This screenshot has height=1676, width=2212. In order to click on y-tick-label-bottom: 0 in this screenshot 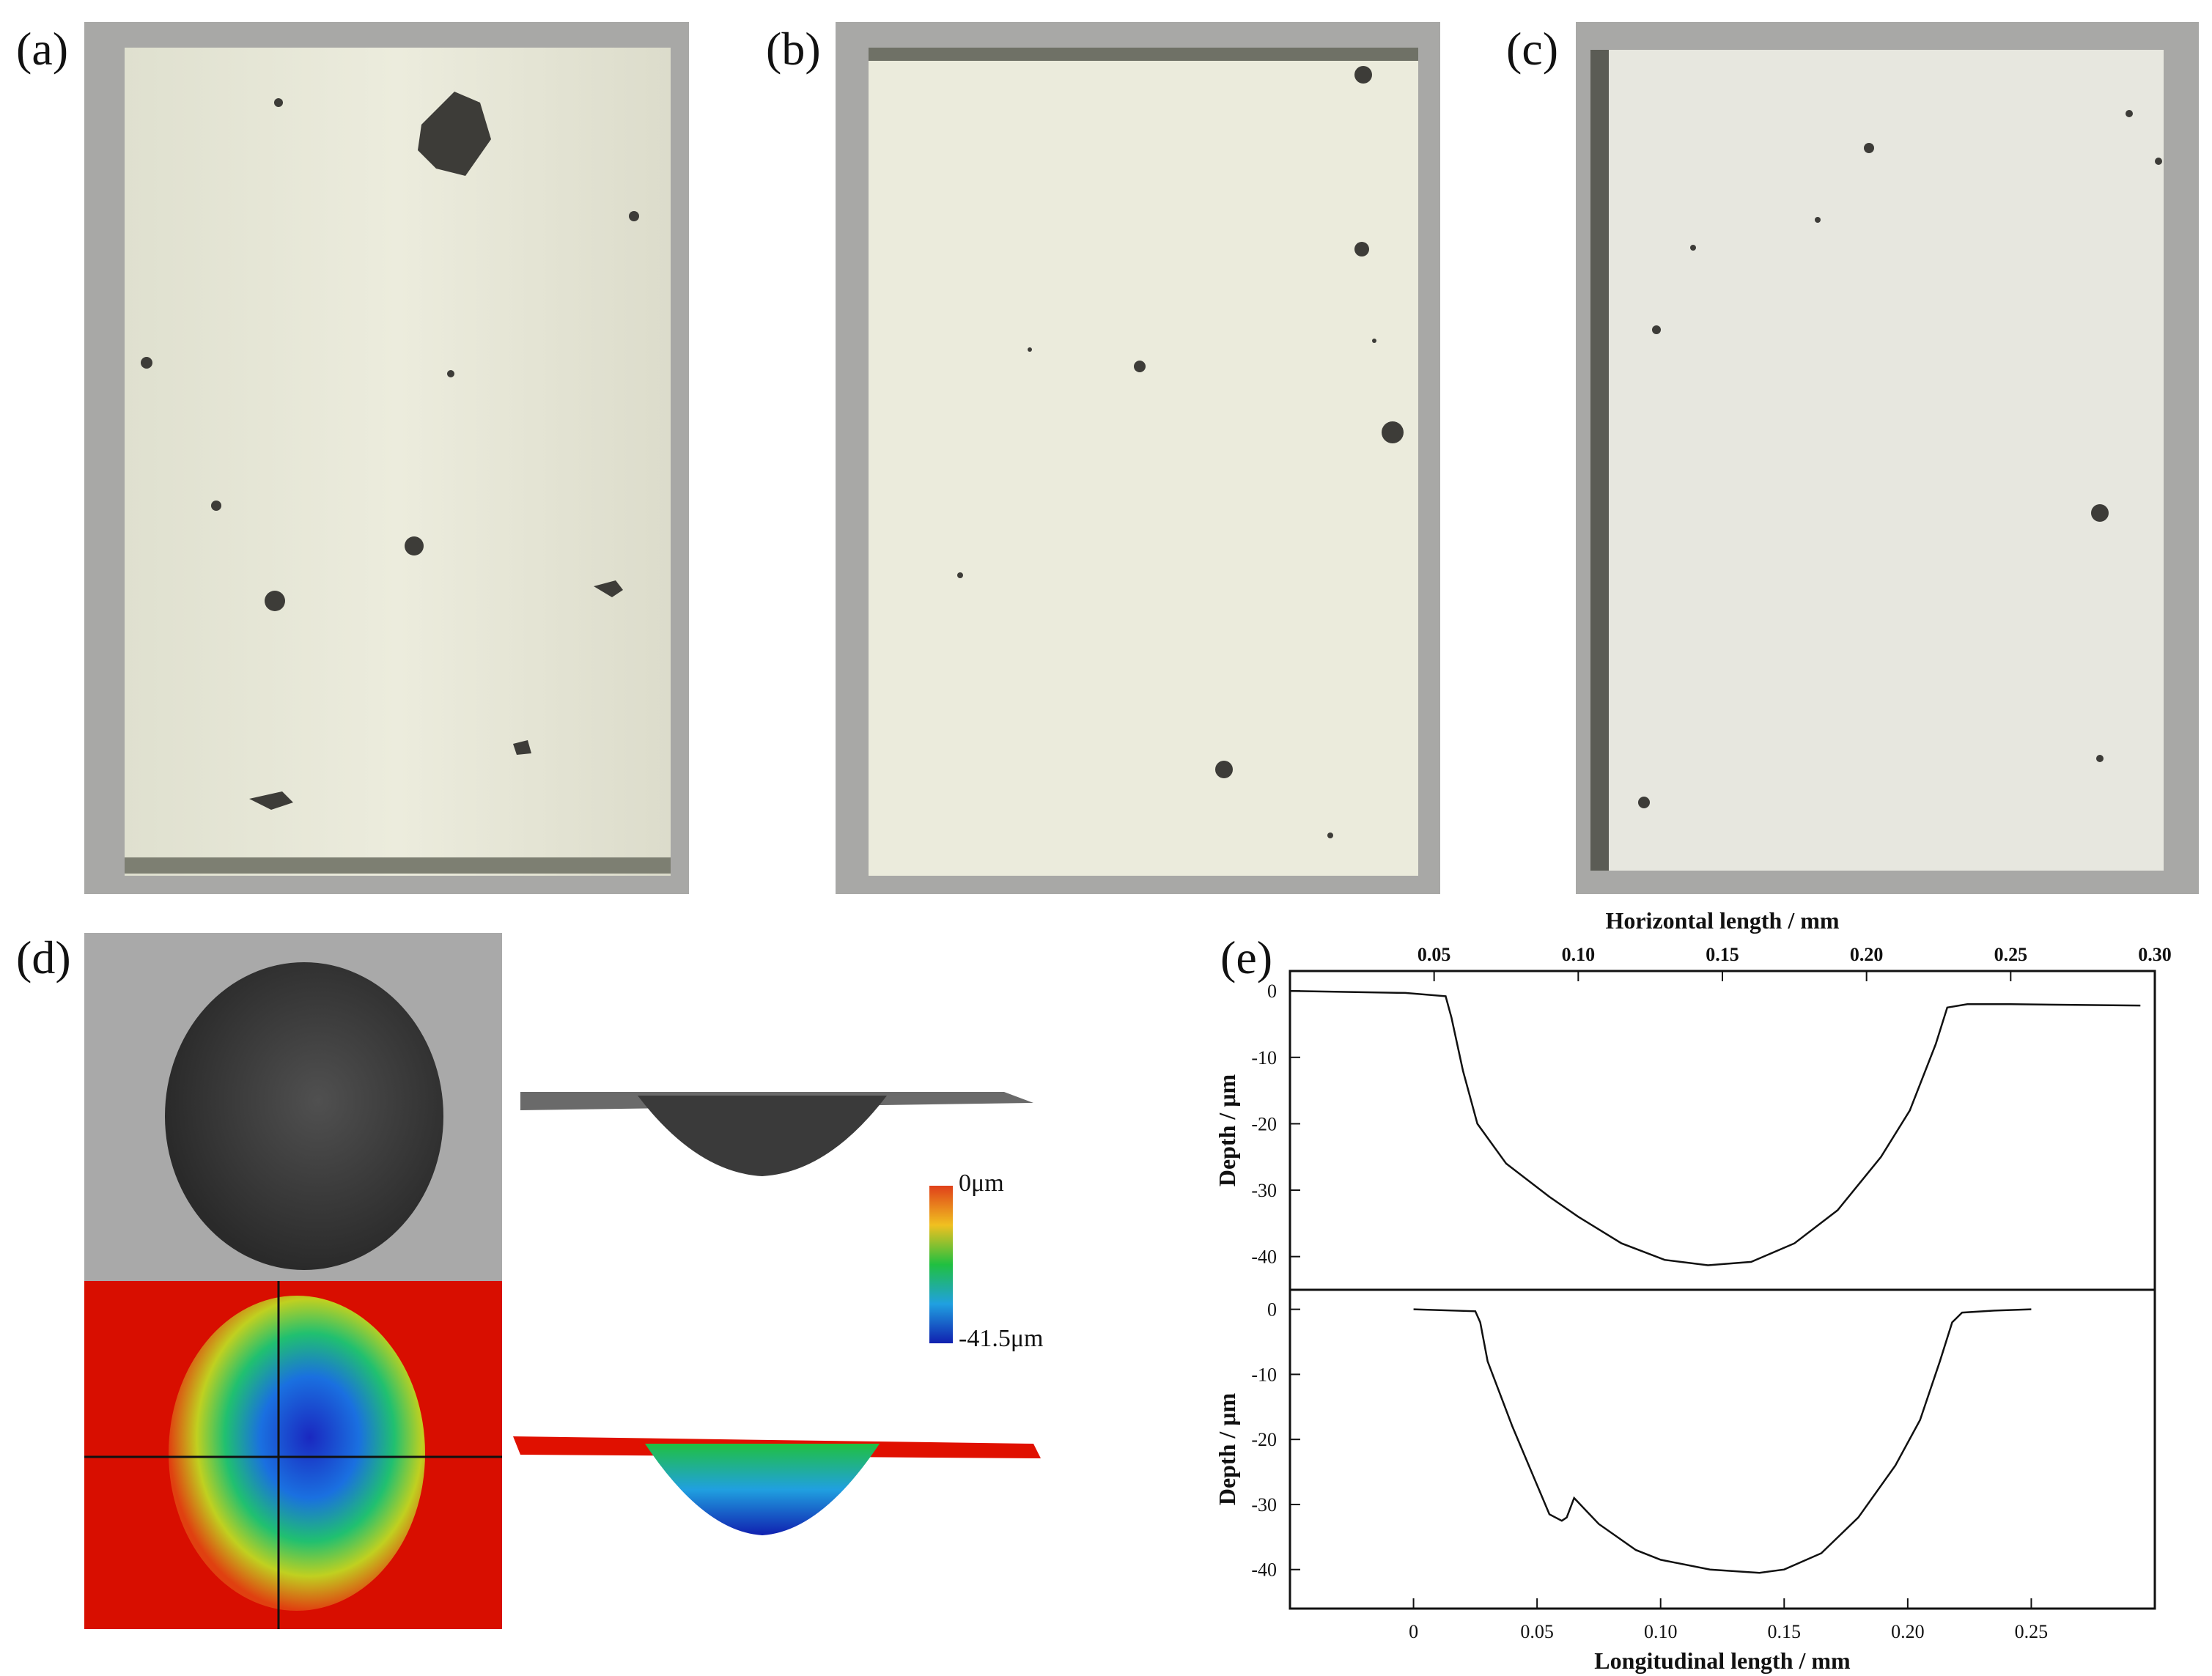, I will do `click(1272, 1310)`.